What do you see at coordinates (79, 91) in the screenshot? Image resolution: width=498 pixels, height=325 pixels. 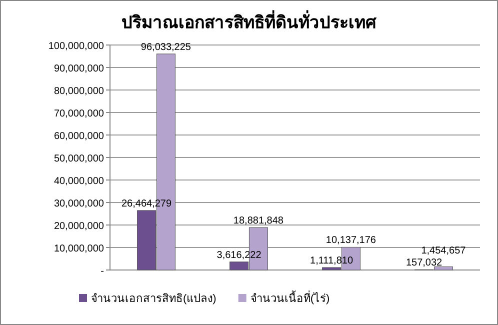 I see `y-tick-label: 80,000,000` at bounding box center [79, 91].